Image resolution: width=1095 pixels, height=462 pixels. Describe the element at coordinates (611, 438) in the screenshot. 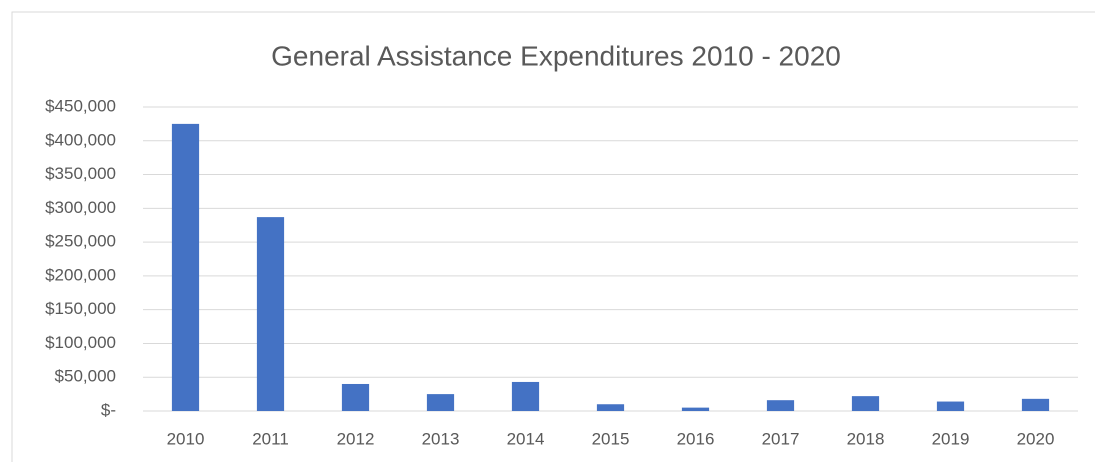

I see `x-tick-label: 2015` at that location.